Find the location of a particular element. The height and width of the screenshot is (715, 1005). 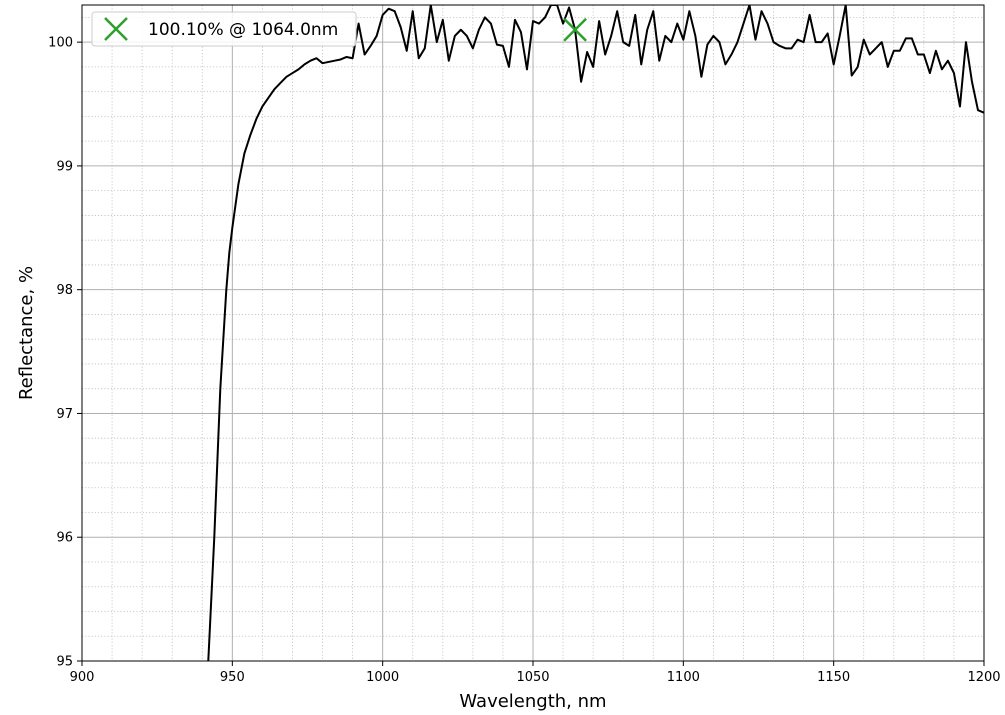

marker-x-icon is located at coordinates (575, 29).